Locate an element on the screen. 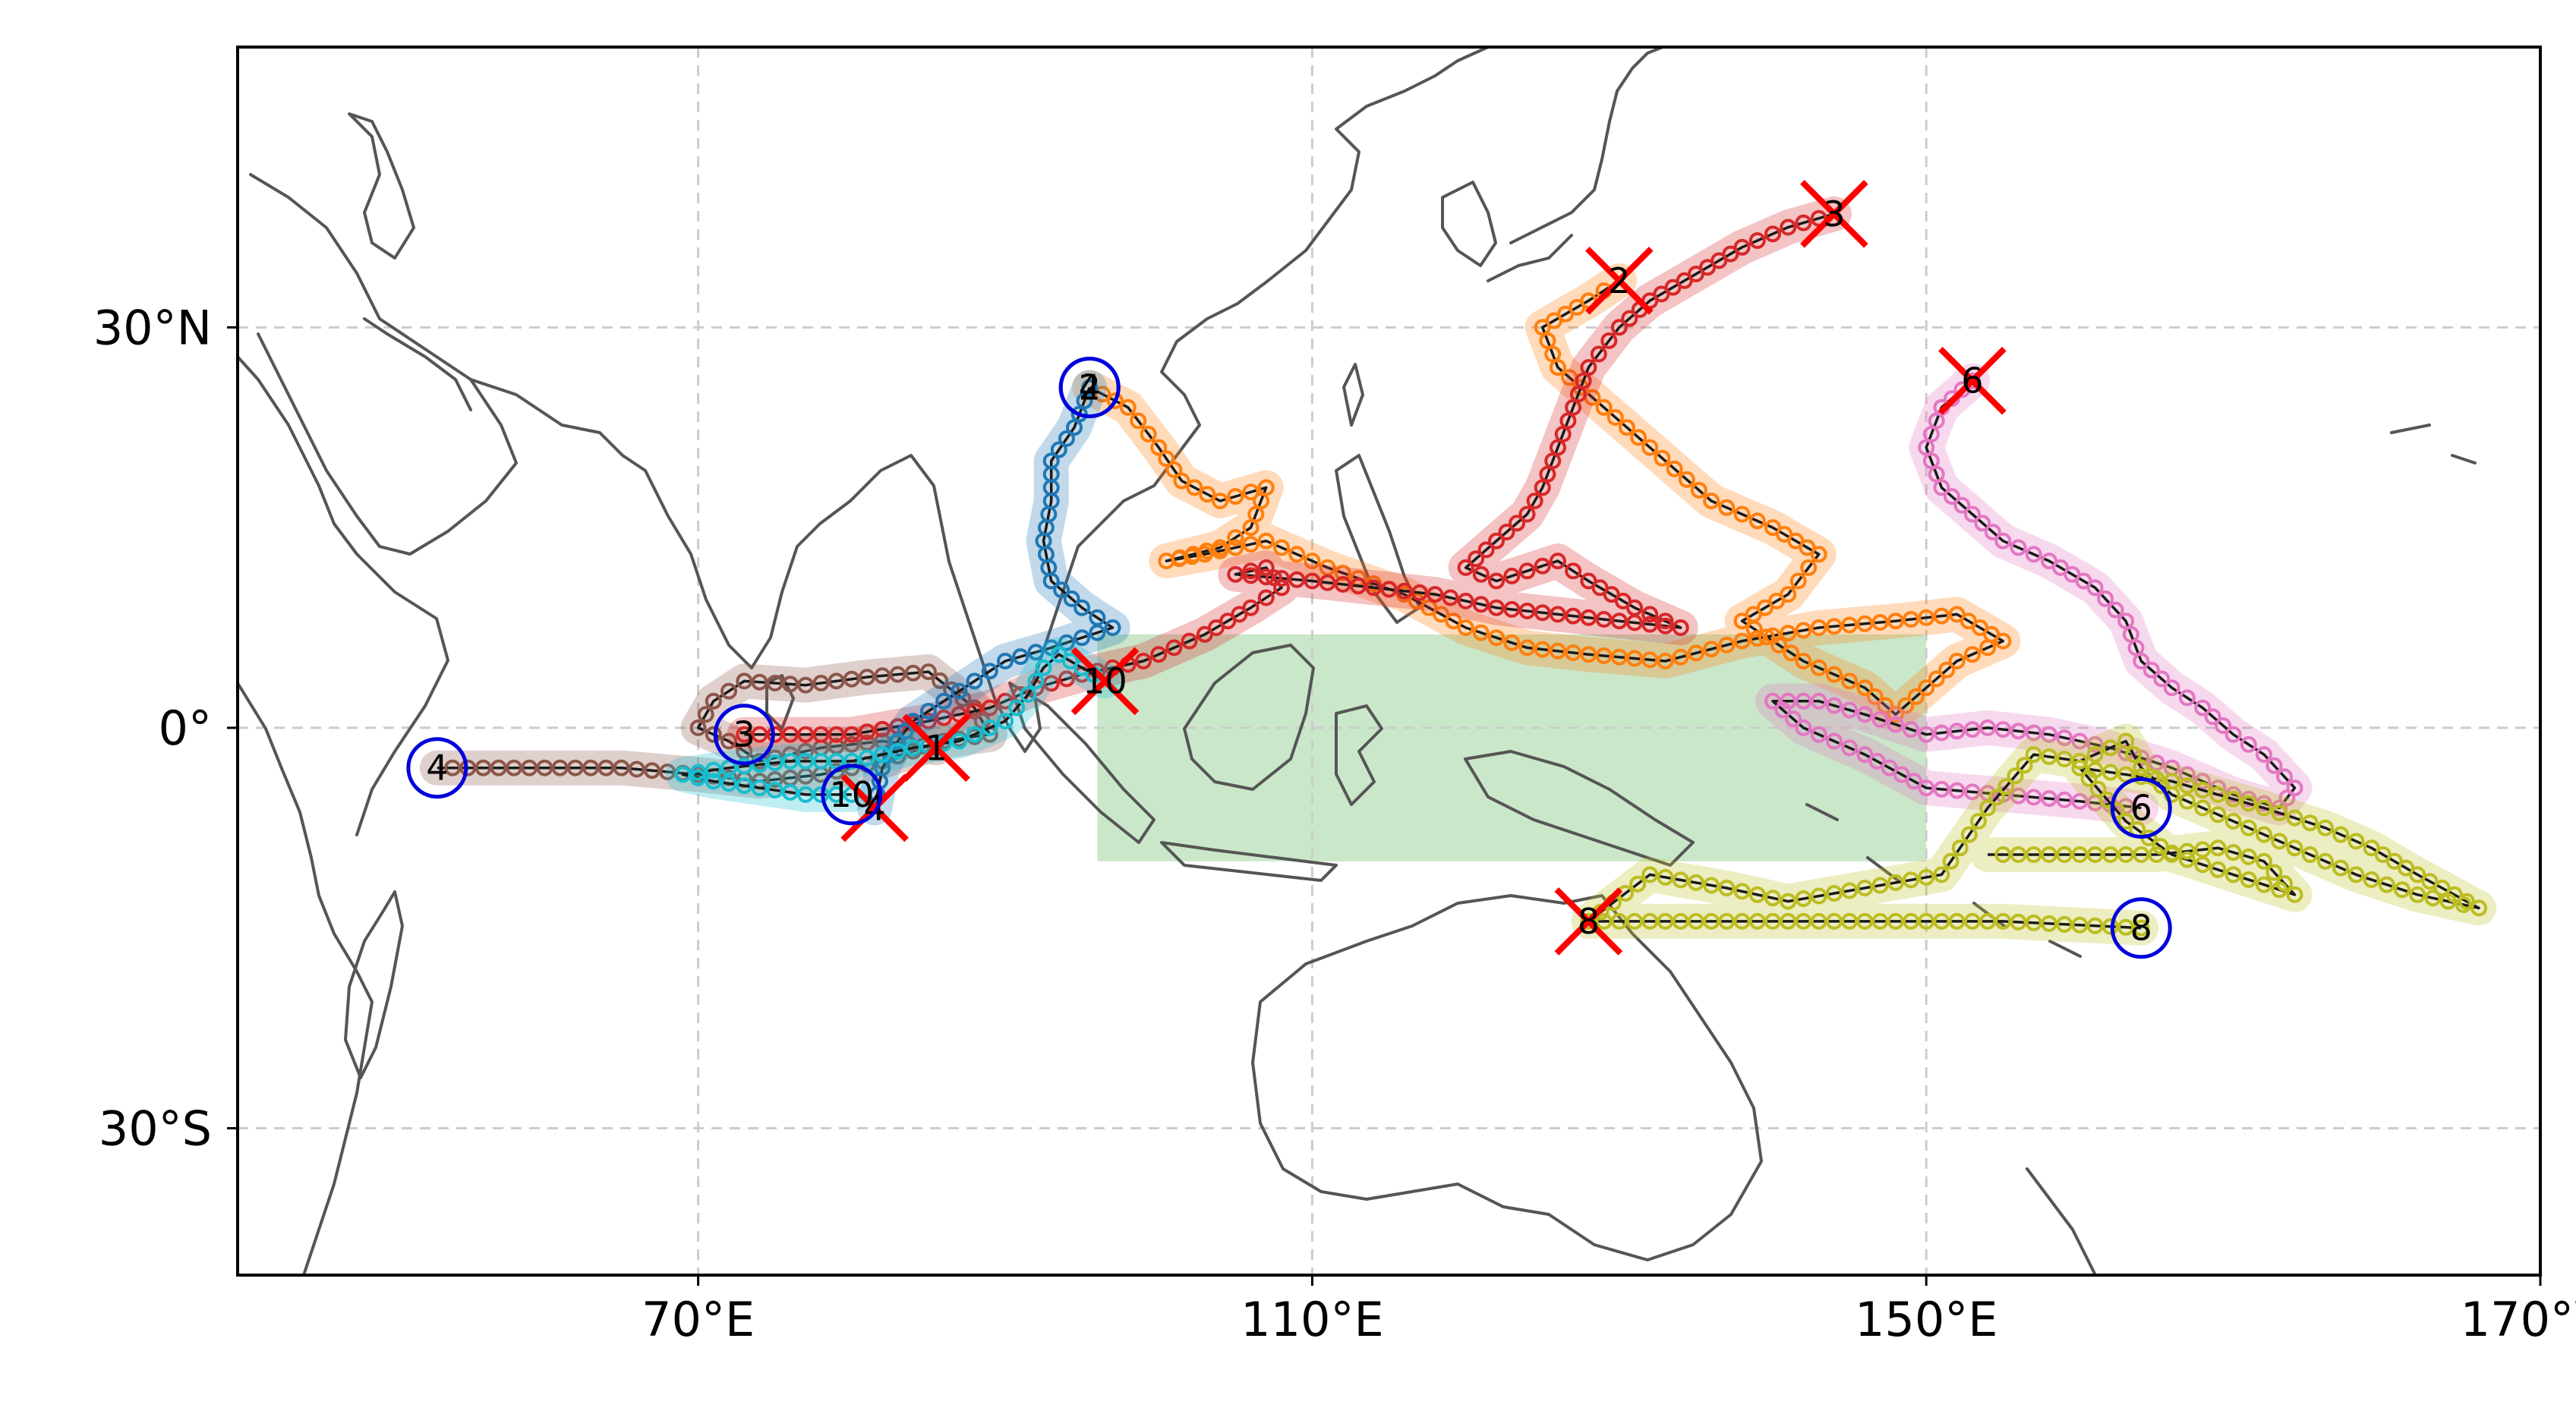 This screenshot has height=1414, width=2576. y-tick-label: 30°N is located at coordinates (152, 327).